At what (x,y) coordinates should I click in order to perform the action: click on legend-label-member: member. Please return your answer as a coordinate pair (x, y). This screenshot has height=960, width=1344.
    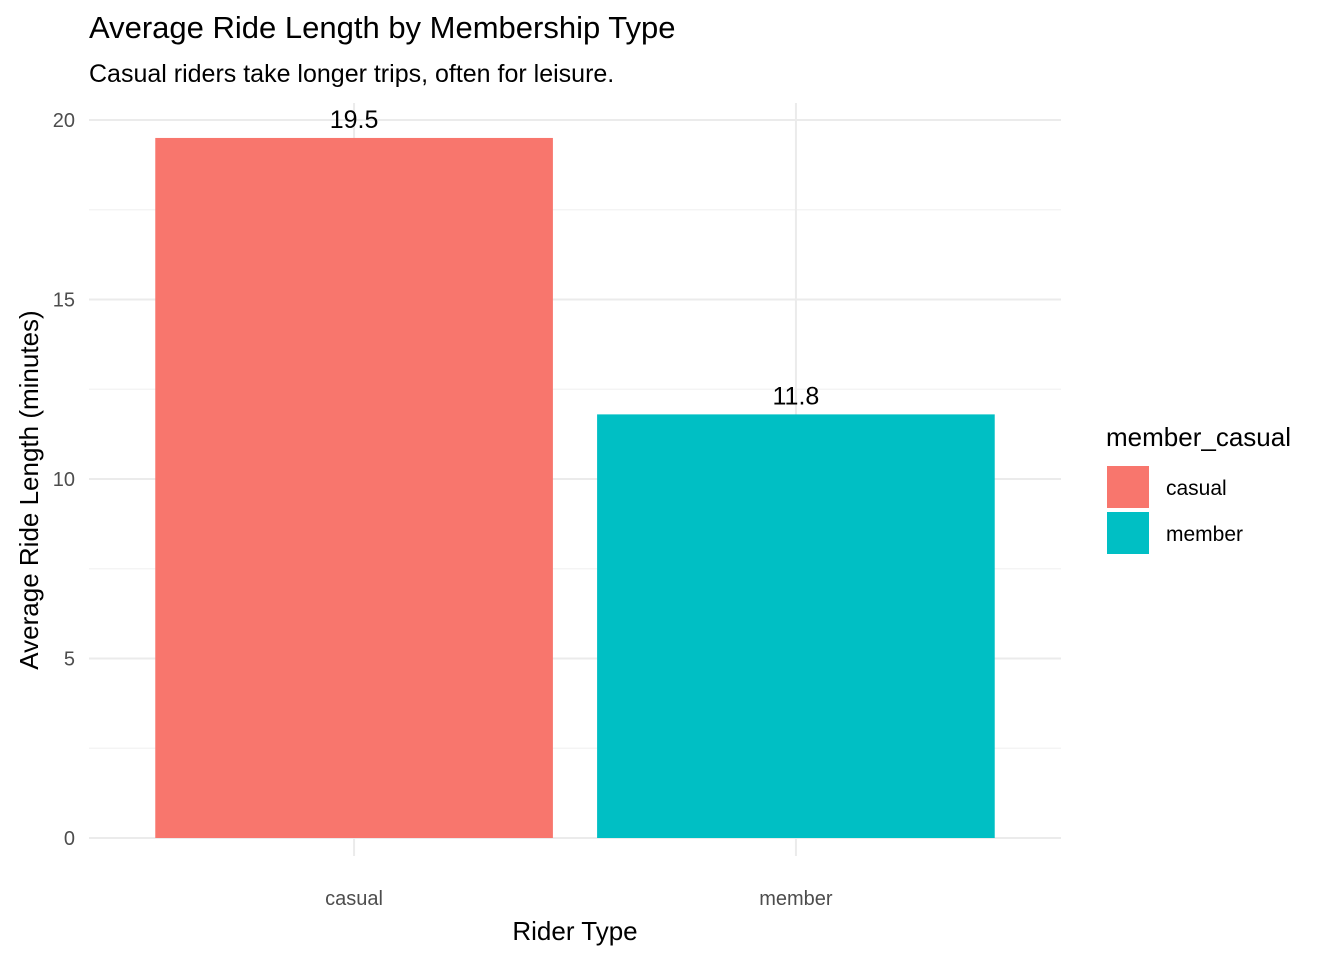
    Looking at the image, I should click on (1204, 534).